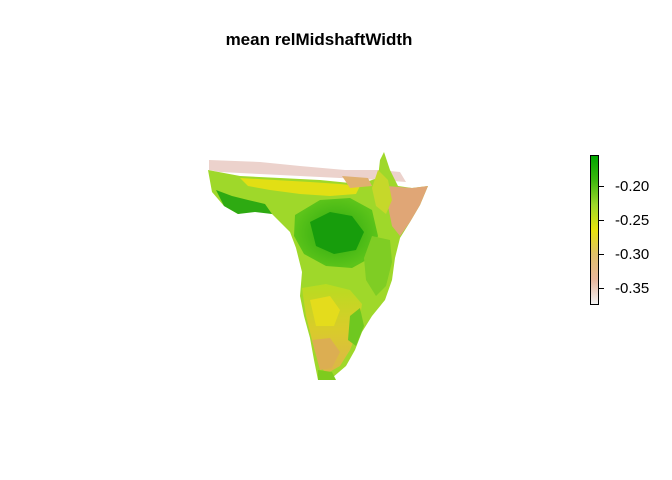 The image size is (672, 480). I want to click on color-legend-bar, so click(594, 230).